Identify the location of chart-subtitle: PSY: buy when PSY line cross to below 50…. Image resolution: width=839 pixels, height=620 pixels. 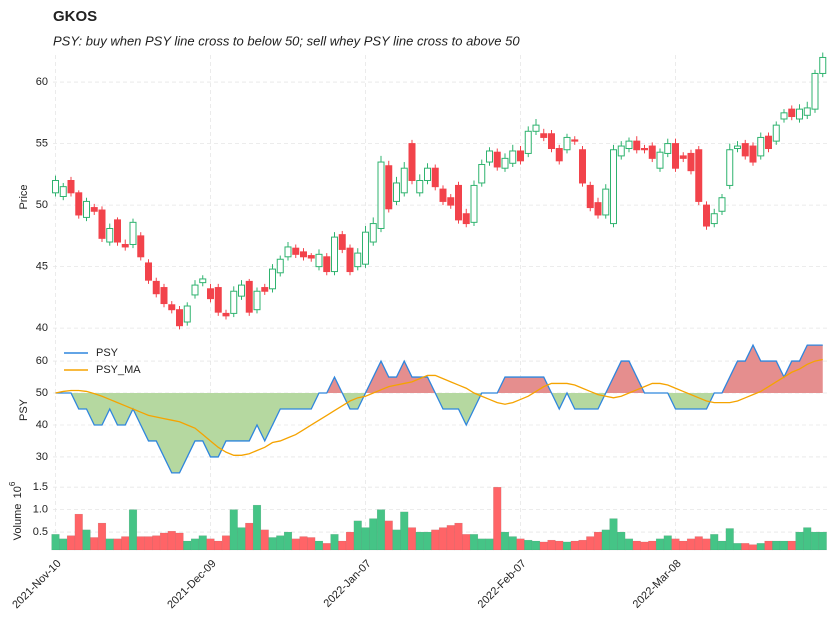
(286, 40).